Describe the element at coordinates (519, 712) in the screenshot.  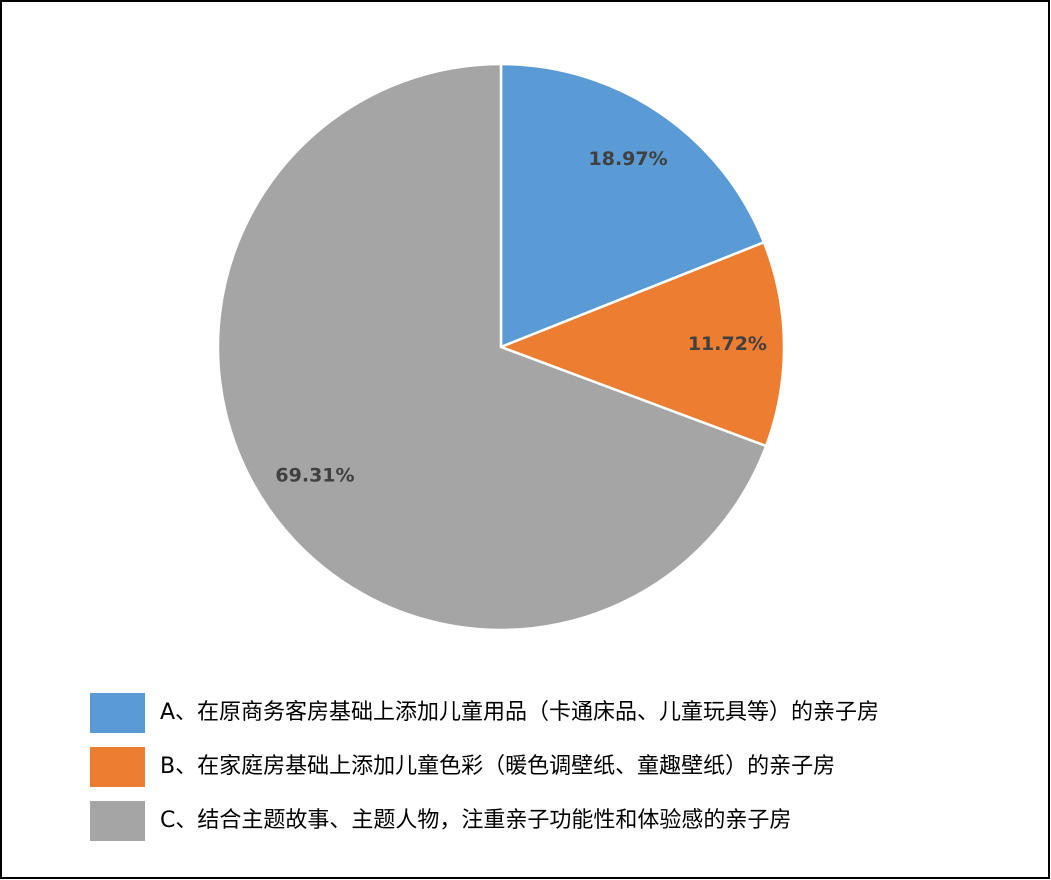
I see `legend-label: A、在原商务客房基础上添加儿童用品（卡通床品、儿童玩具等）的亲子房` at that location.